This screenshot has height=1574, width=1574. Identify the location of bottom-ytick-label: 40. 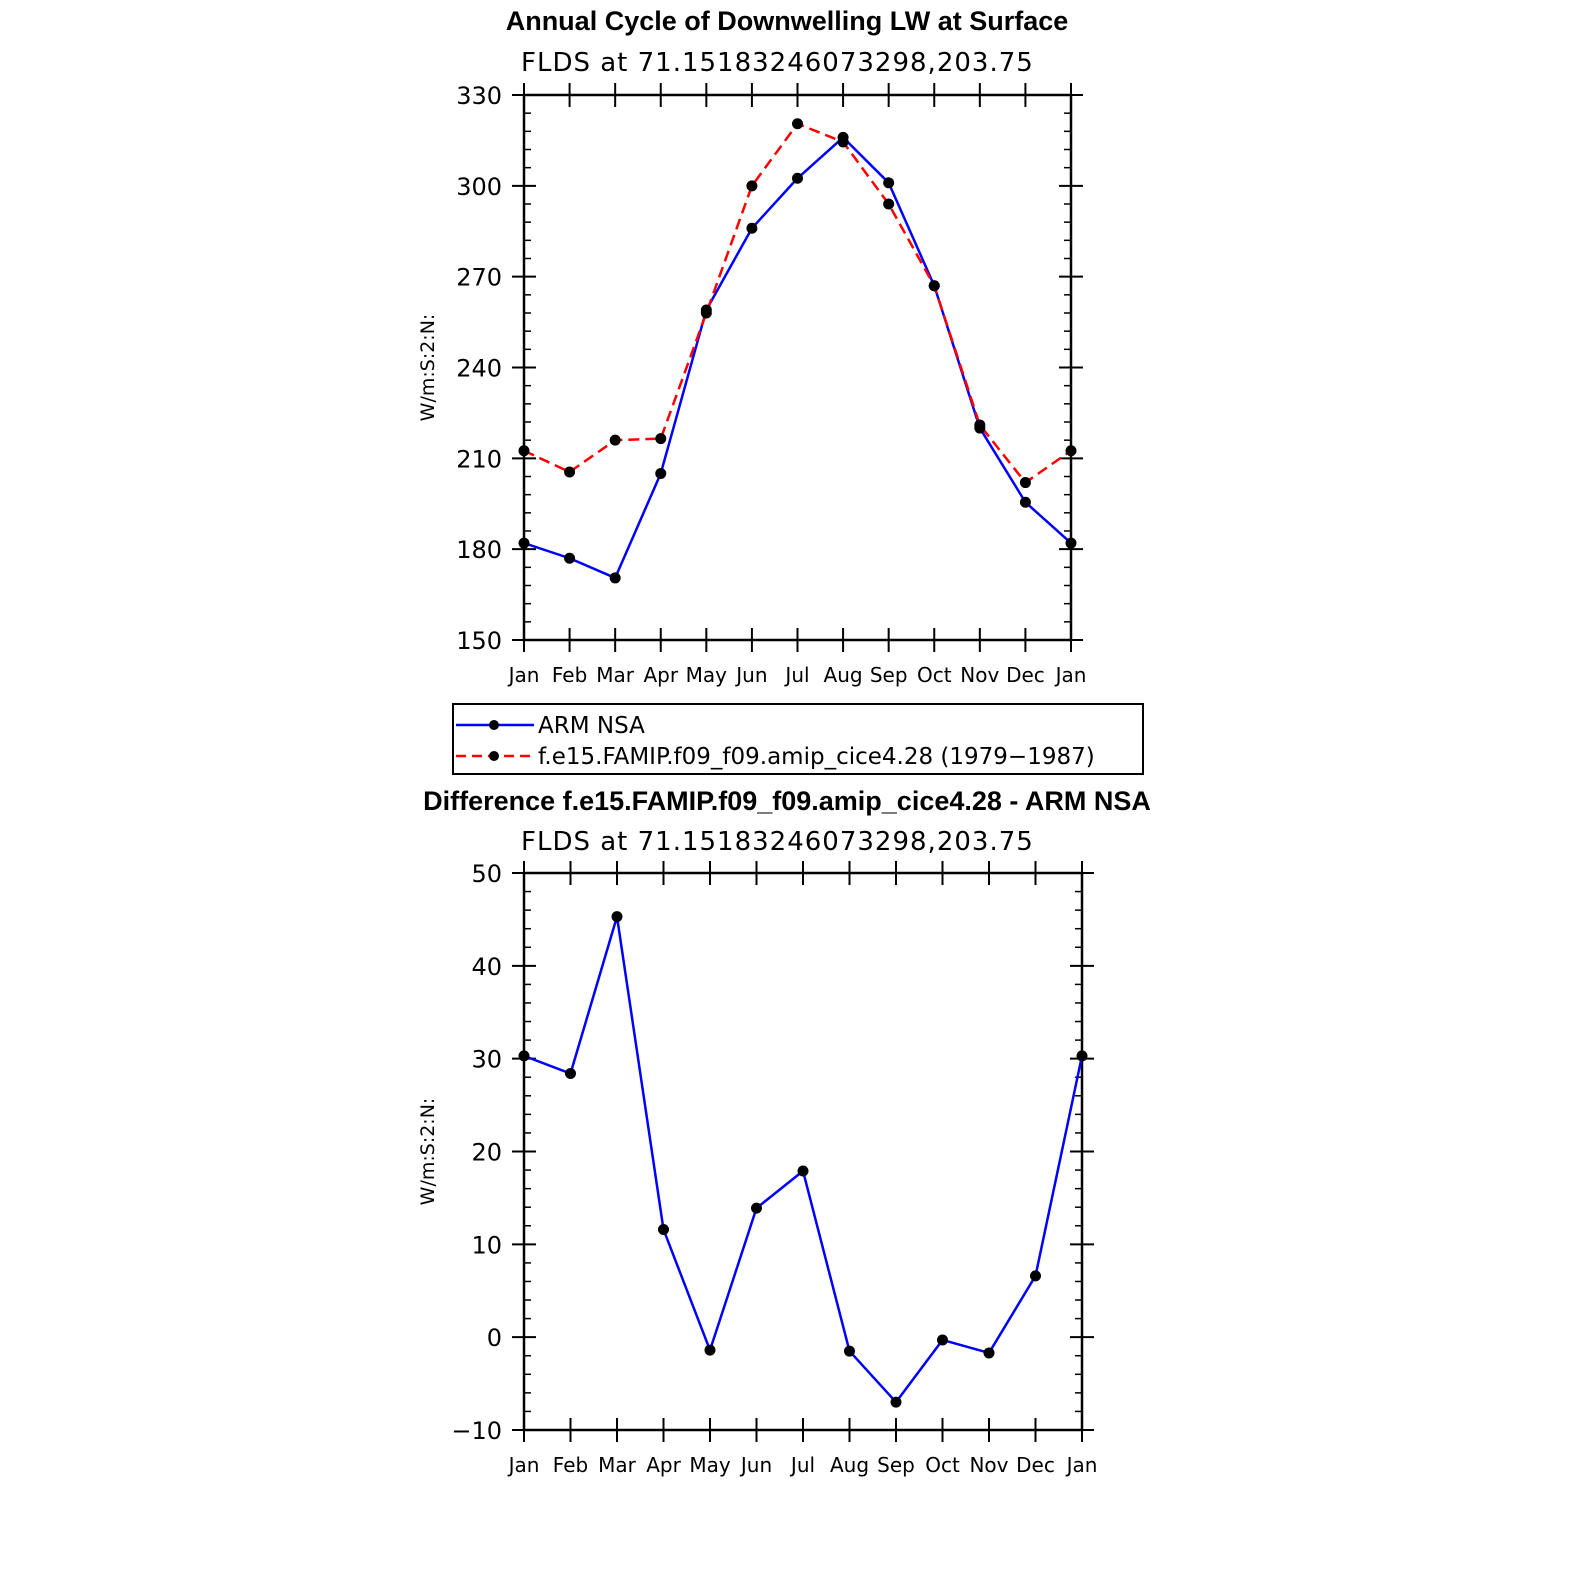
(486, 967).